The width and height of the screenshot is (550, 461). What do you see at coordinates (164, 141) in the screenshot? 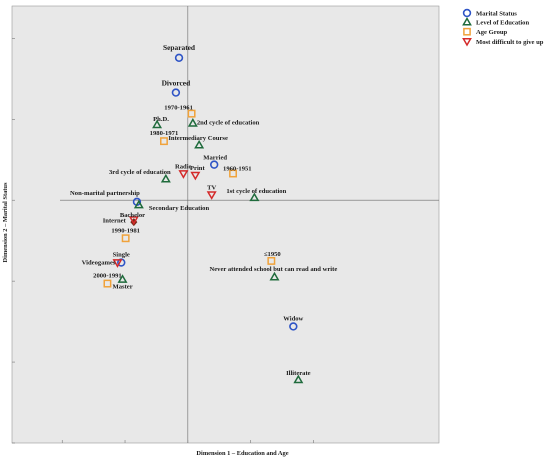
I see `1980-1971-marker` at bounding box center [164, 141].